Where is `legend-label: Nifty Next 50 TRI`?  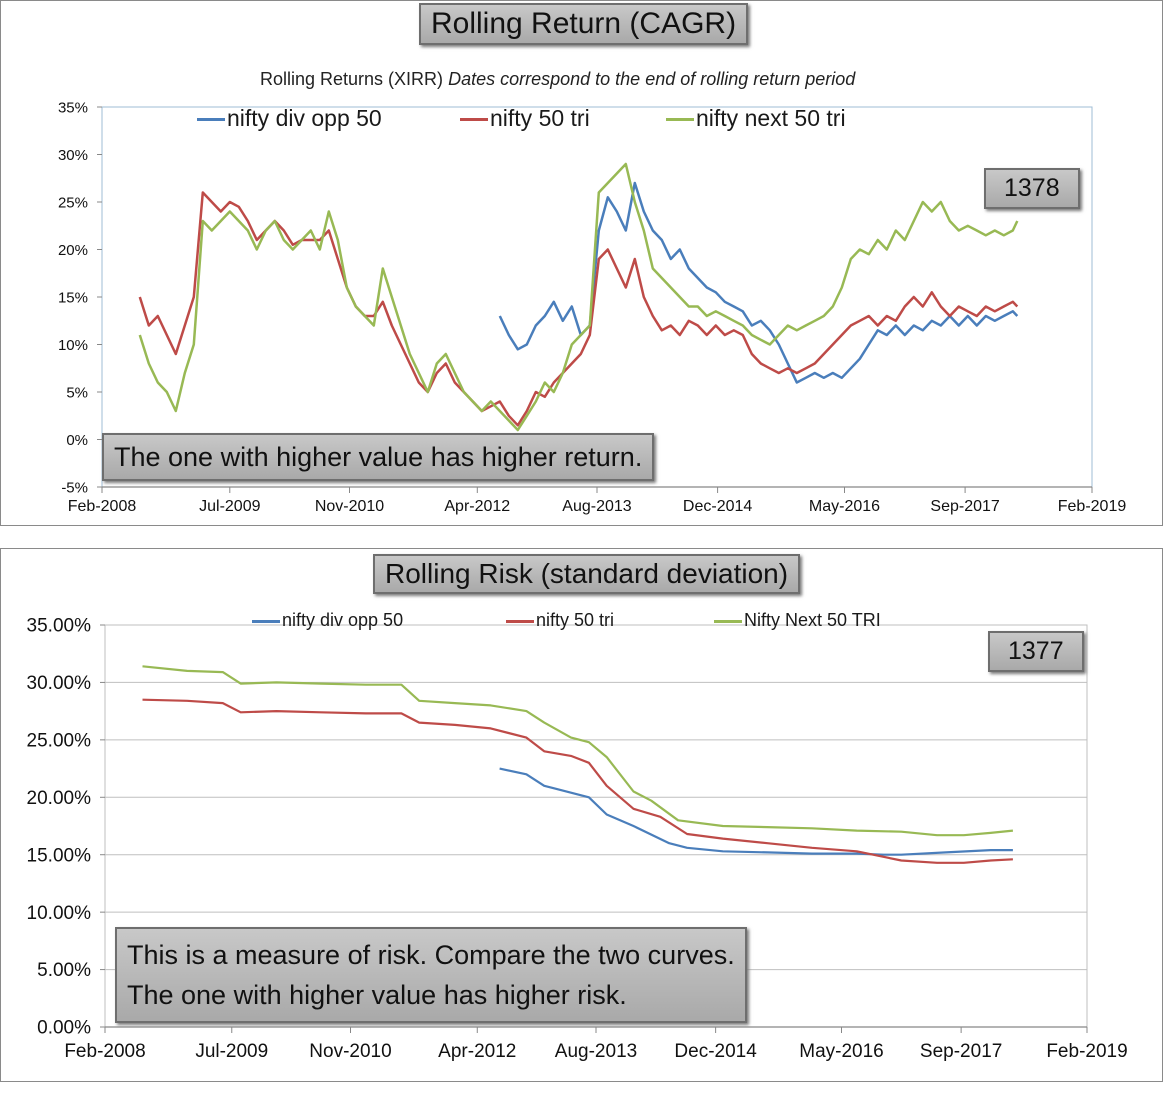 legend-label: Nifty Next 50 TRI is located at coordinates (812, 620).